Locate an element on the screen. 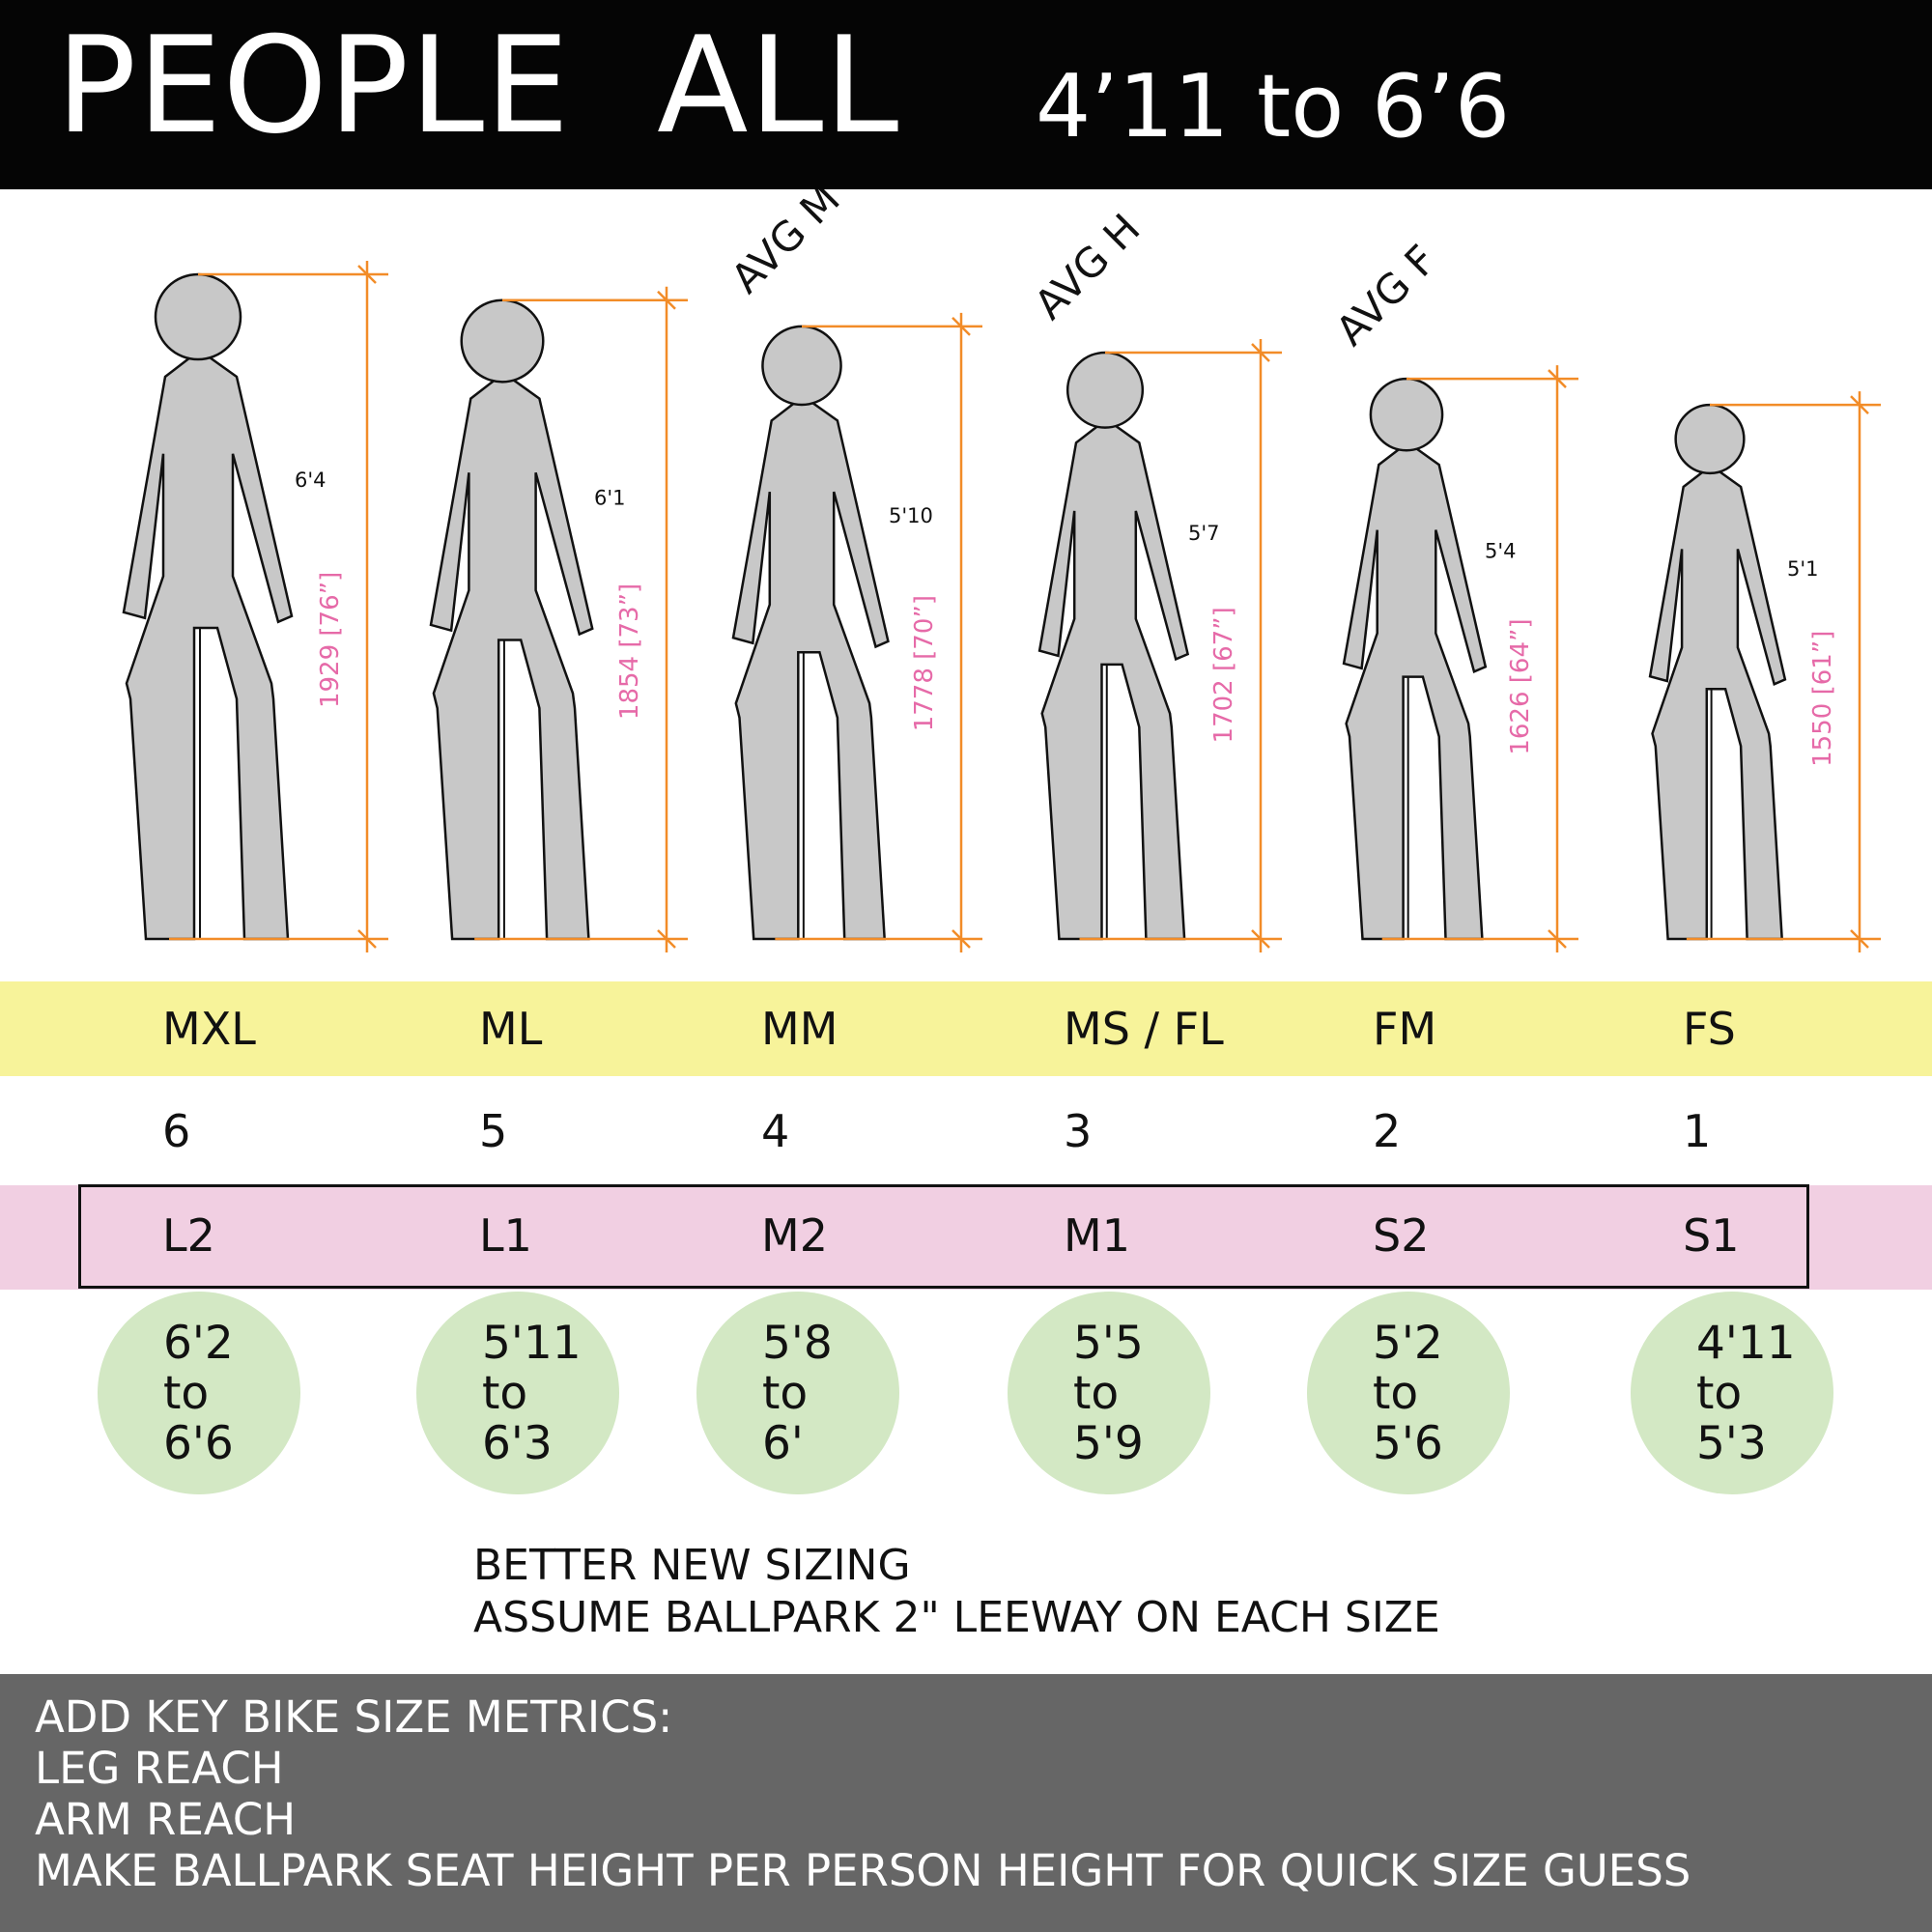 This screenshot has width=1932, height=1932. range-to: 5'6 is located at coordinates (1408, 1443).